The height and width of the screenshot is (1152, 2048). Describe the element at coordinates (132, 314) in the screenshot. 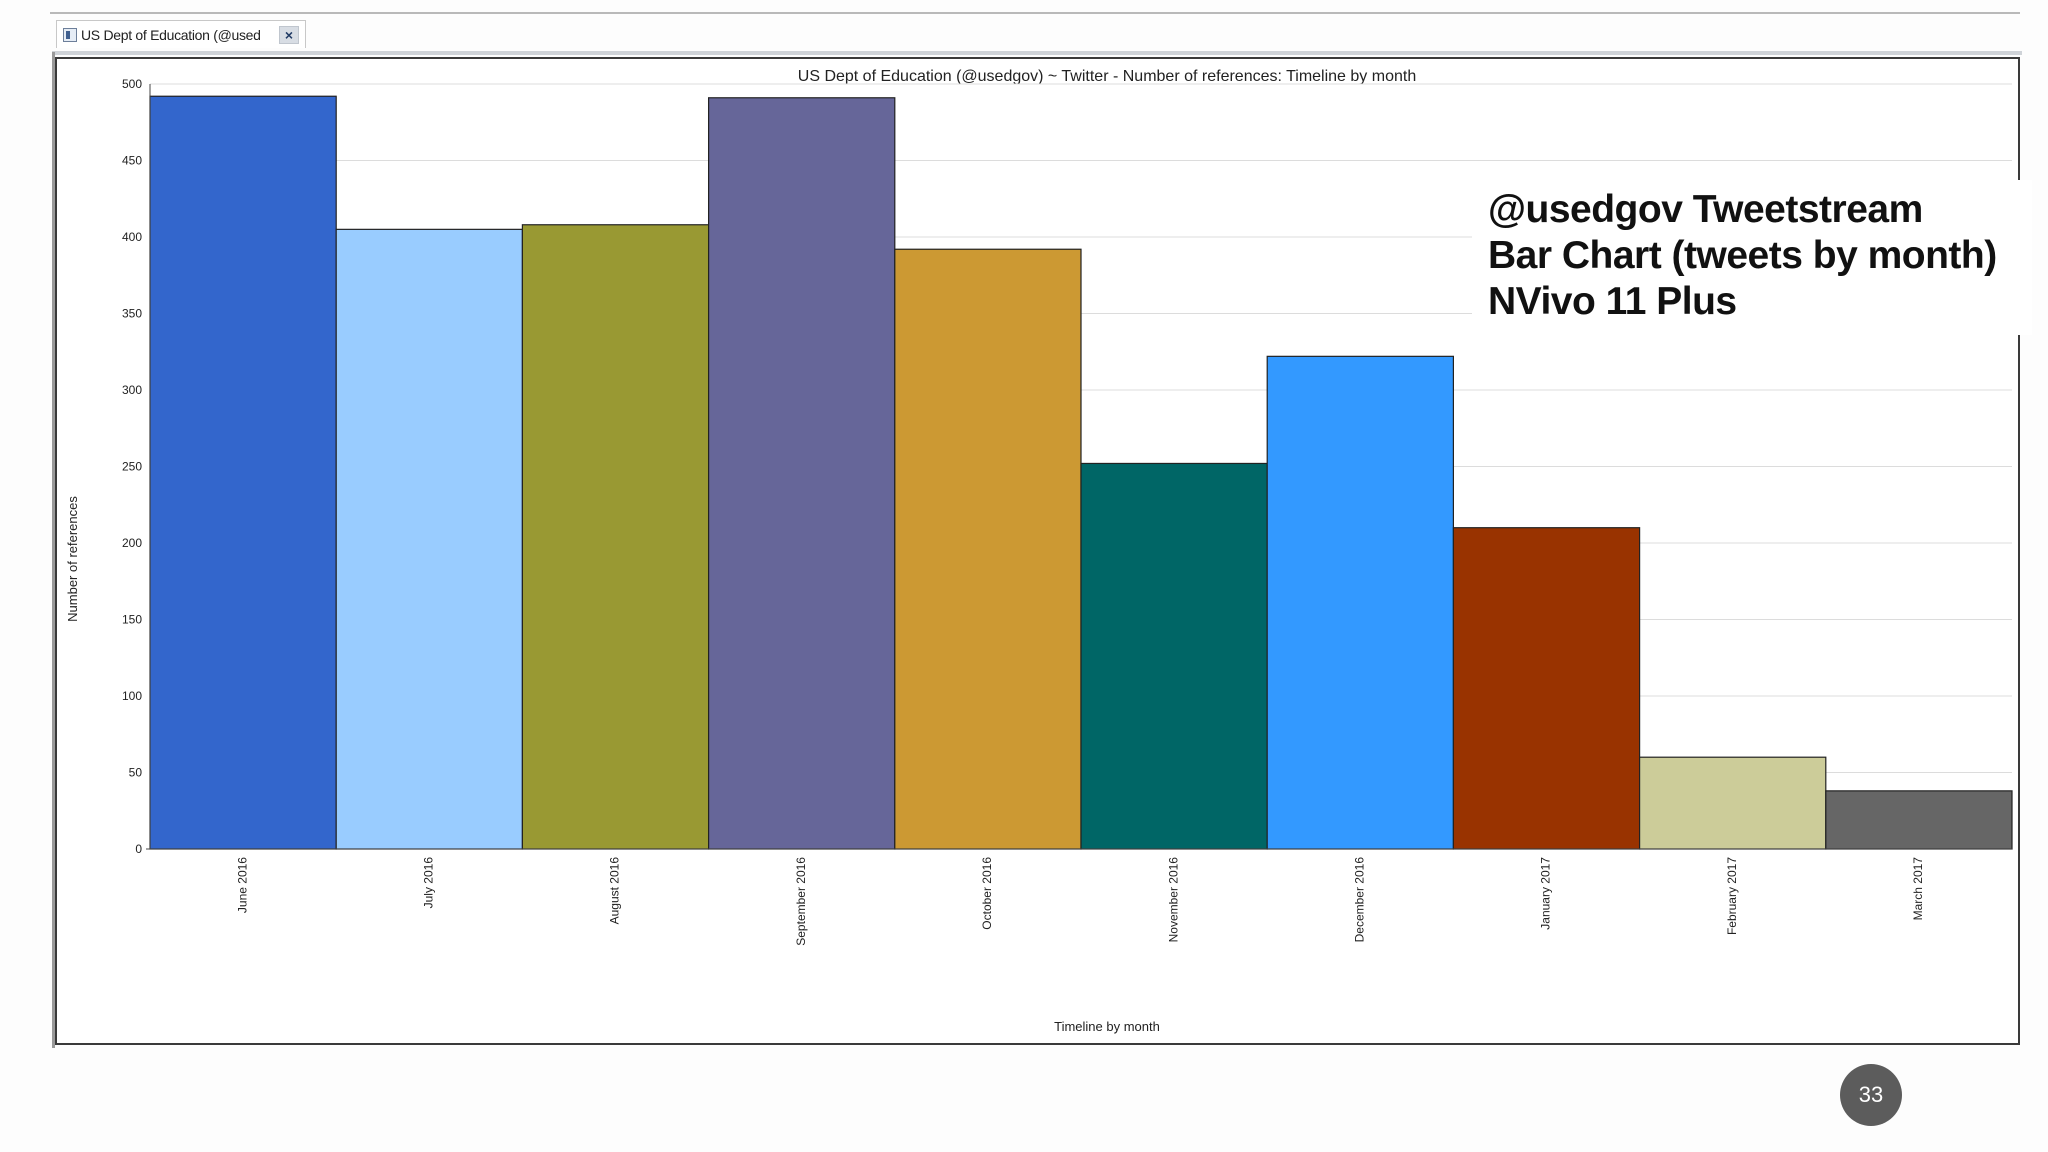

I see `y-tick-label: 350` at that location.